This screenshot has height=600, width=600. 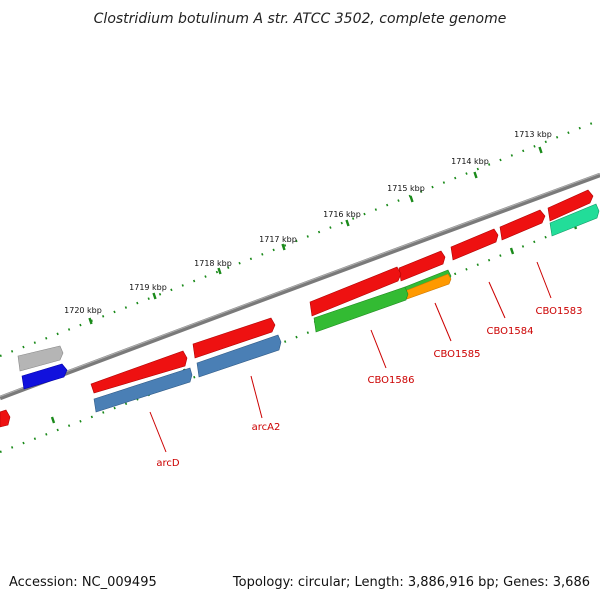 What do you see at coordinates (570, 205) in the screenshot?
I see `gene-cbo1583` at bounding box center [570, 205].